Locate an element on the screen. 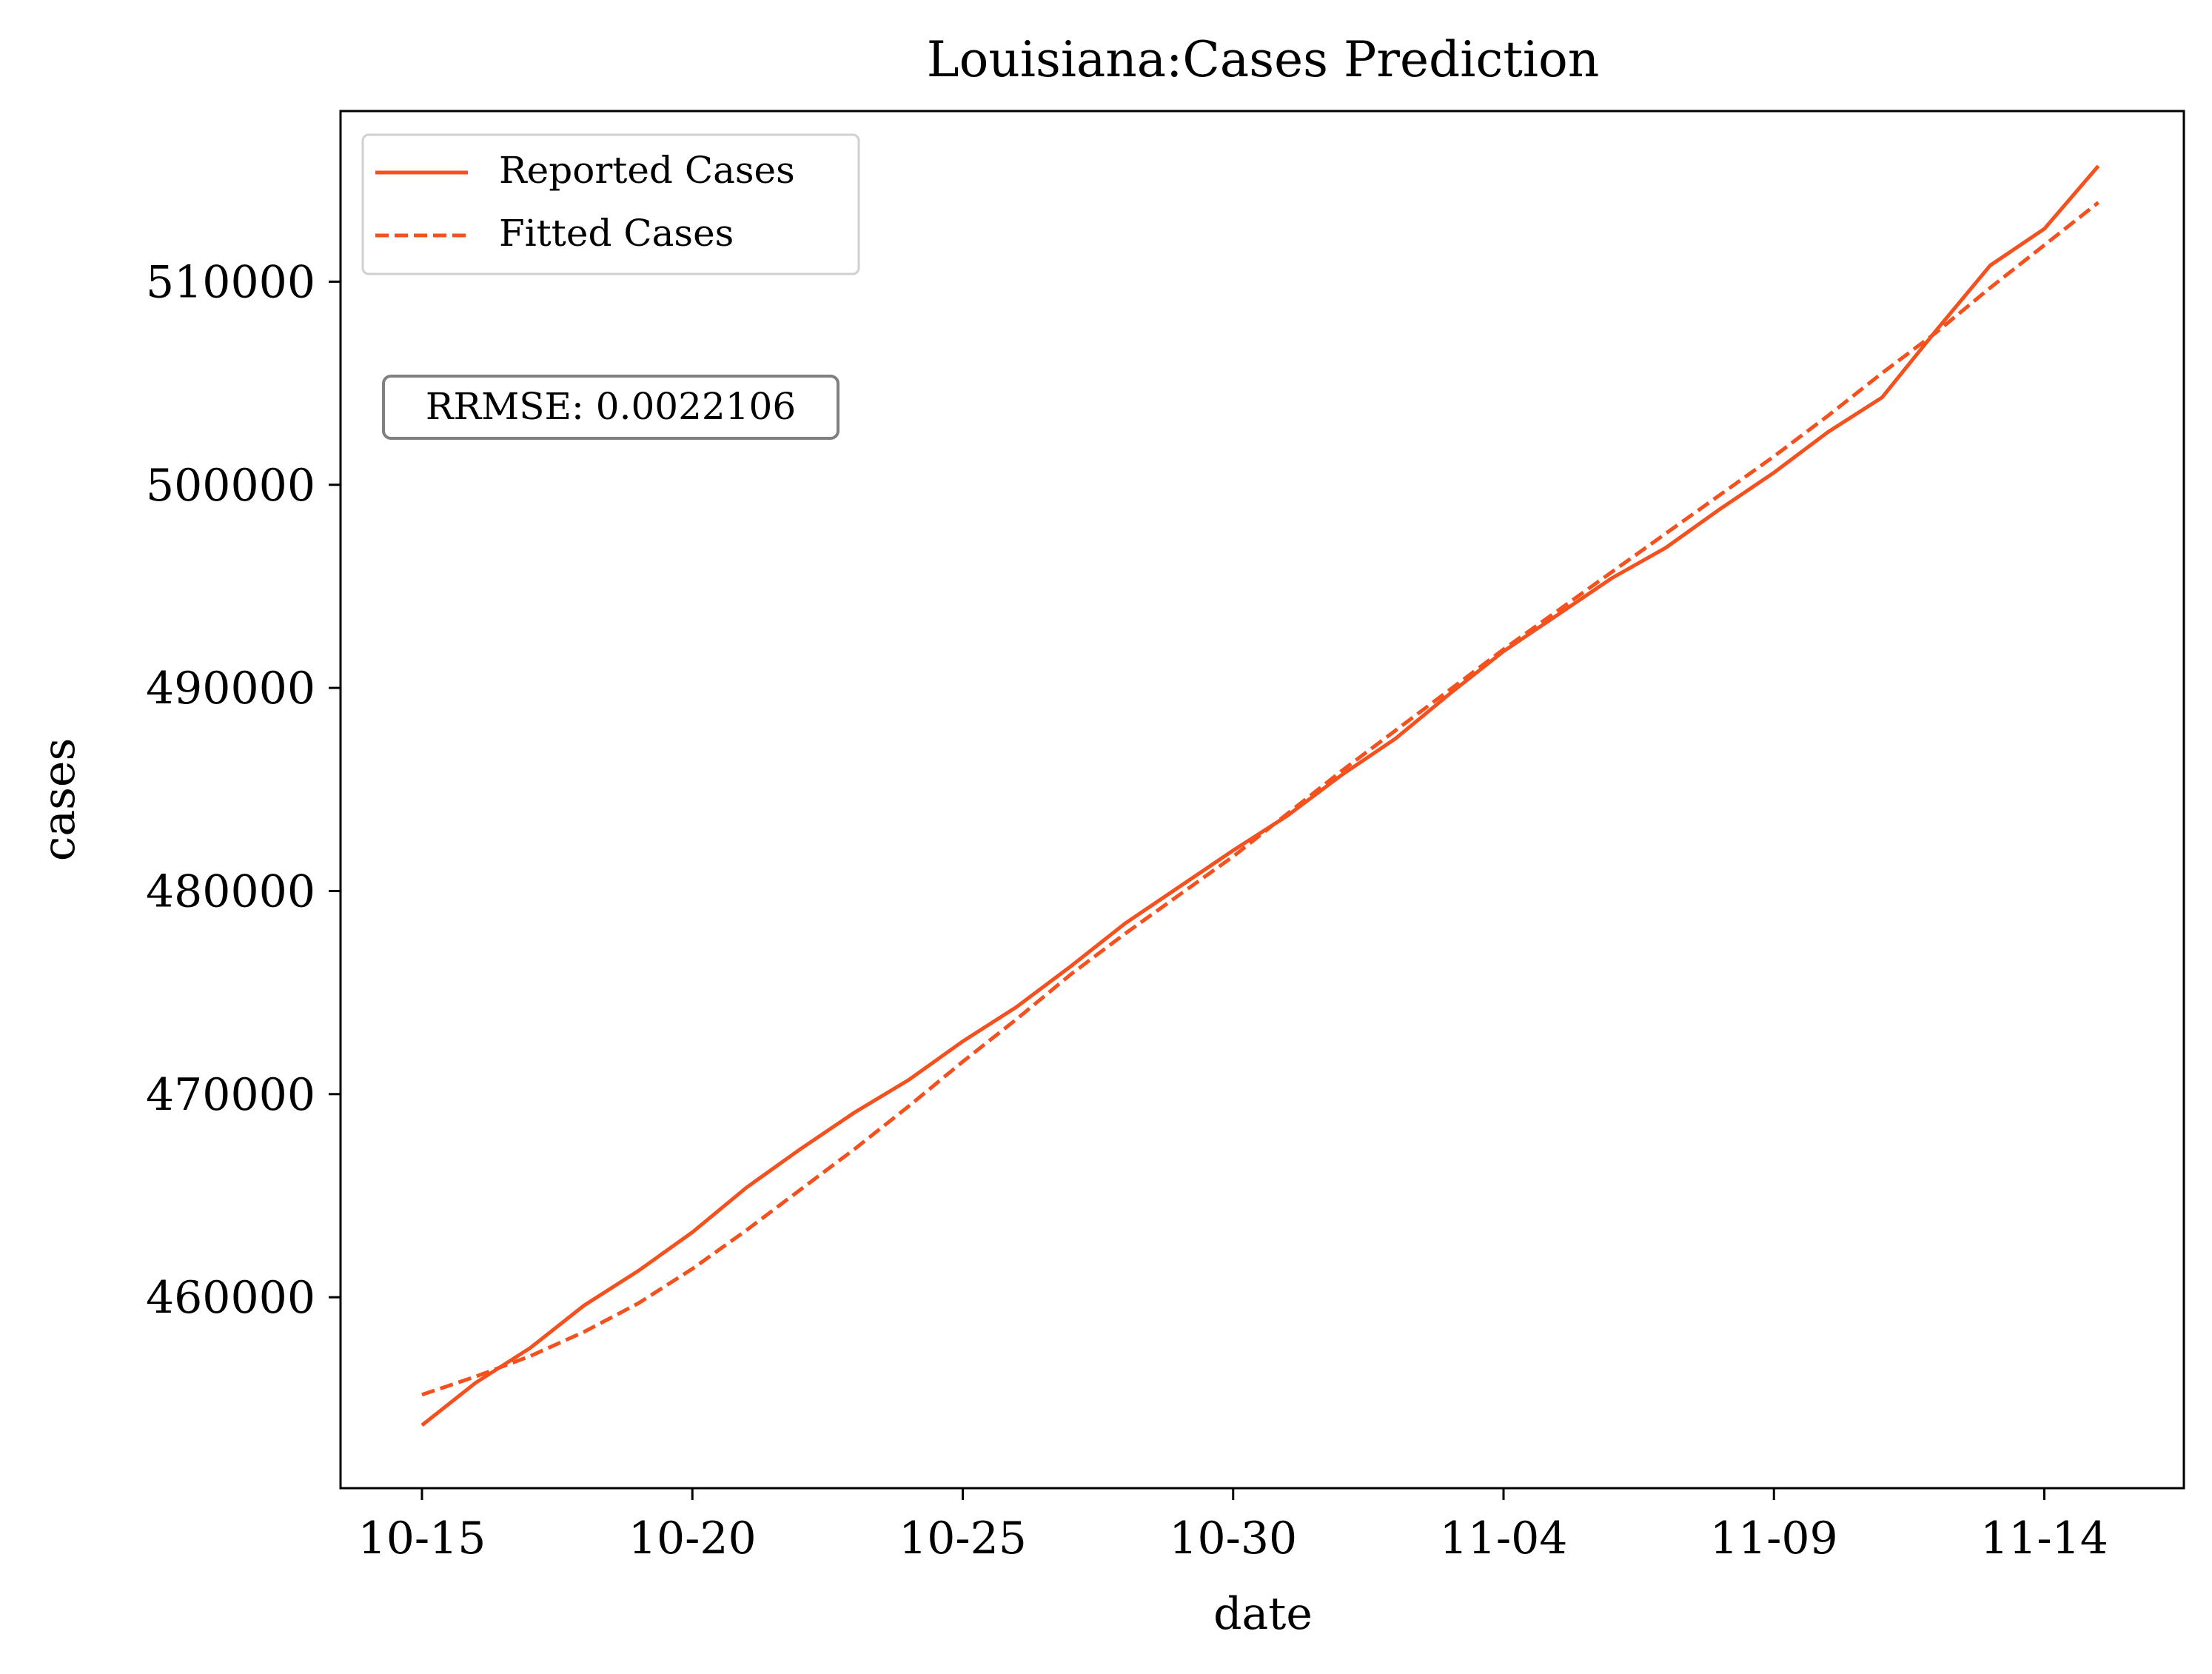  chart-title: Louisiana:Cases Prediction is located at coordinates (1263, 59).